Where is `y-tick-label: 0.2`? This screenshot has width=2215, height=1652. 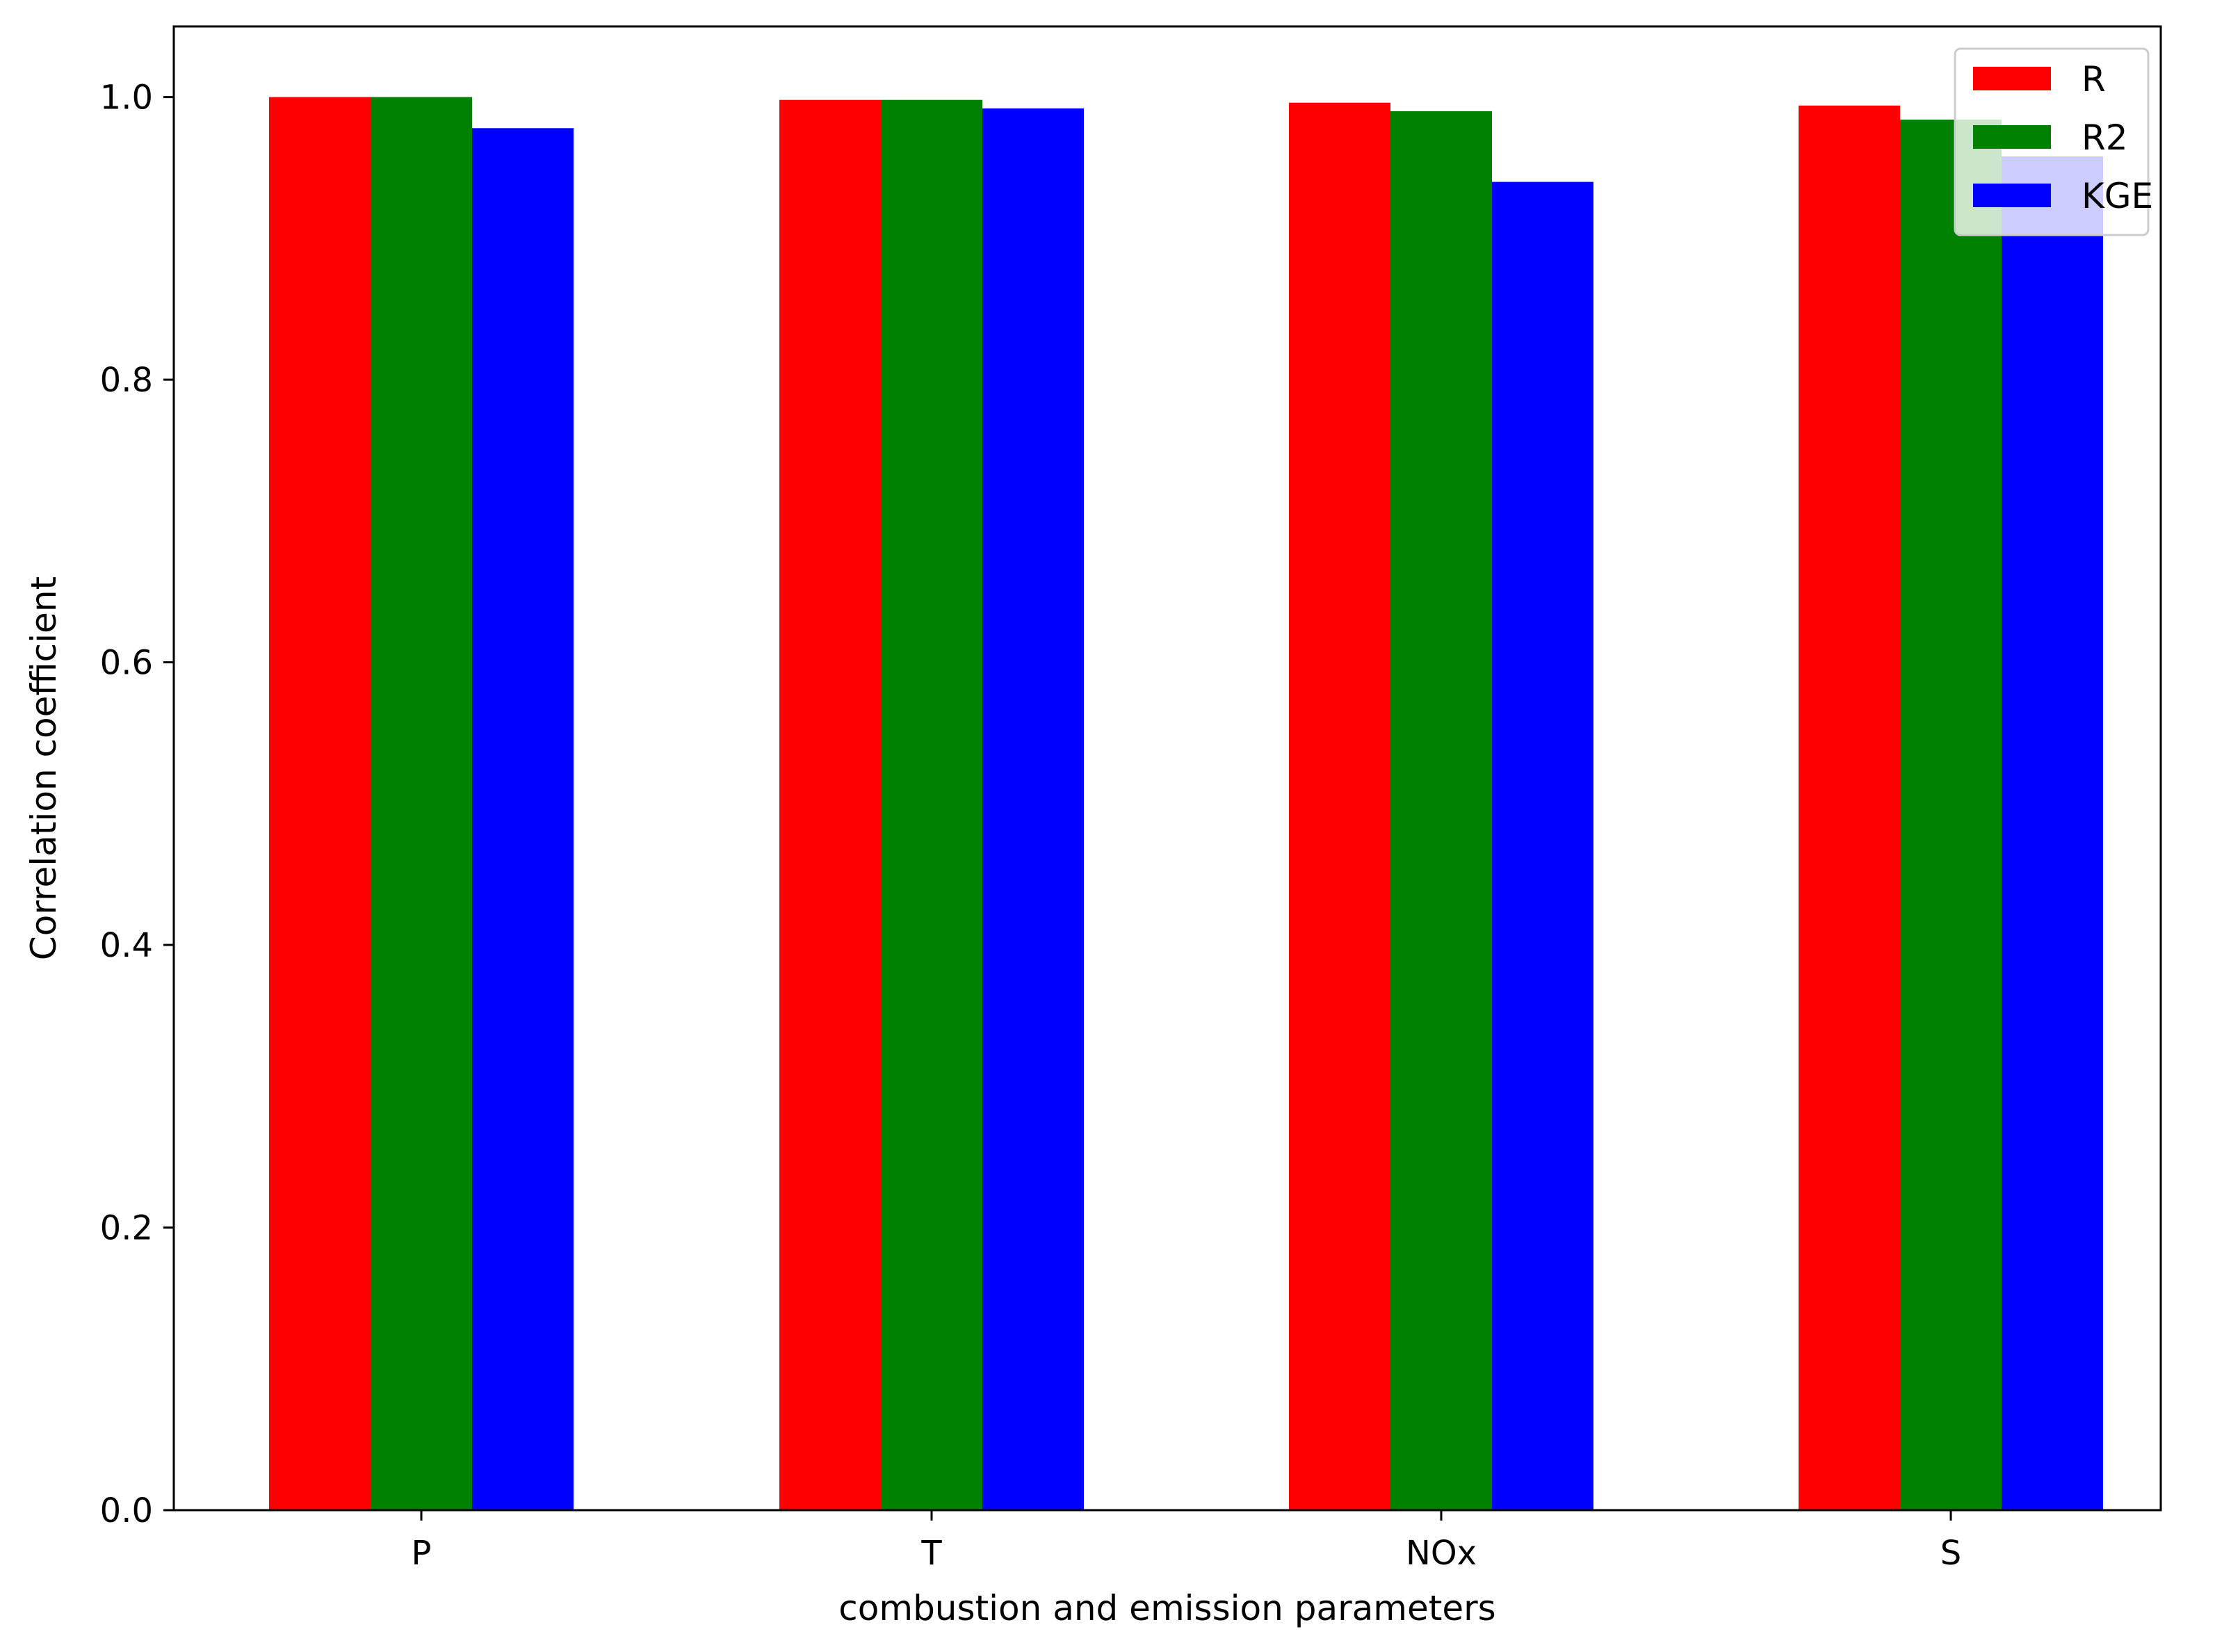 y-tick-label: 0.2 is located at coordinates (127, 1228).